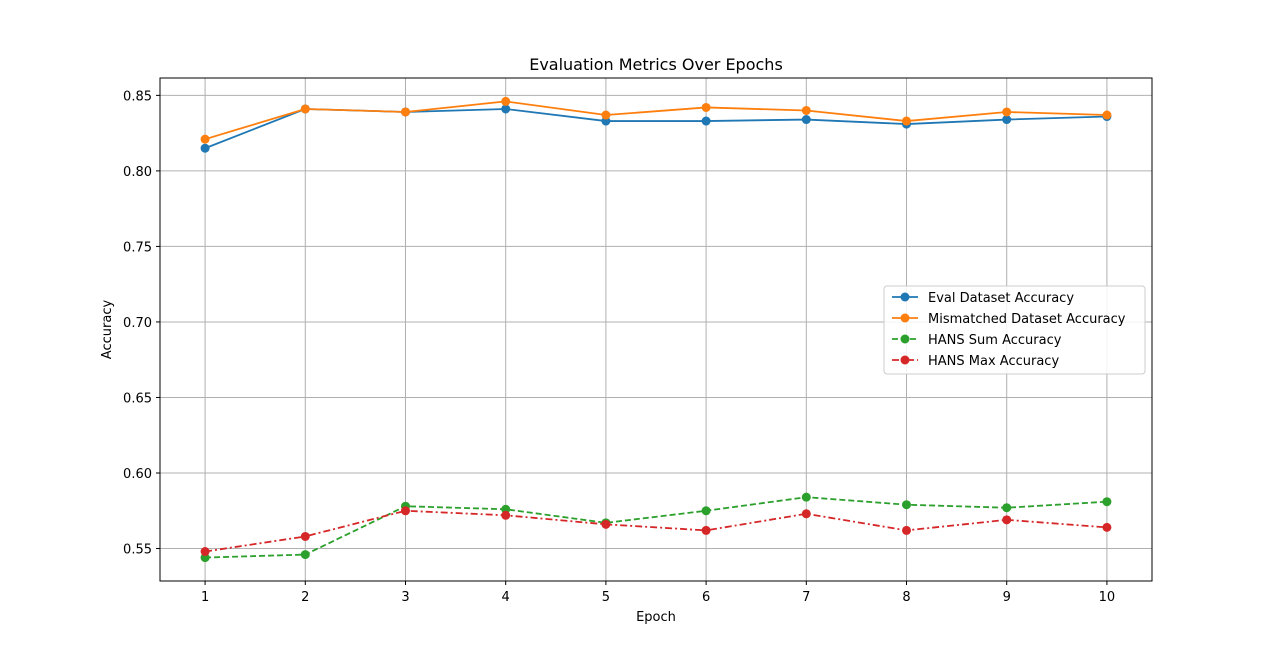  What do you see at coordinates (1027, 319) in the screenshot?
I see `legend-label: Mismatched Dataset Accuracy` at bounding box center [1027, 319].